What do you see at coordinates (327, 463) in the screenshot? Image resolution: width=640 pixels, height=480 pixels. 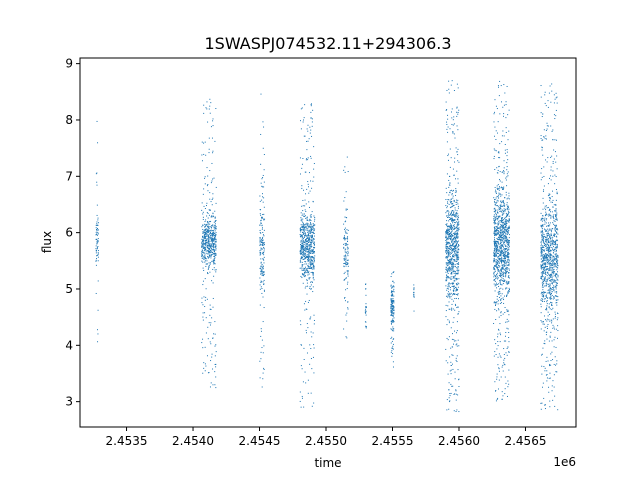 I see `x-axis-label: time` at bounding box center [327, 463].